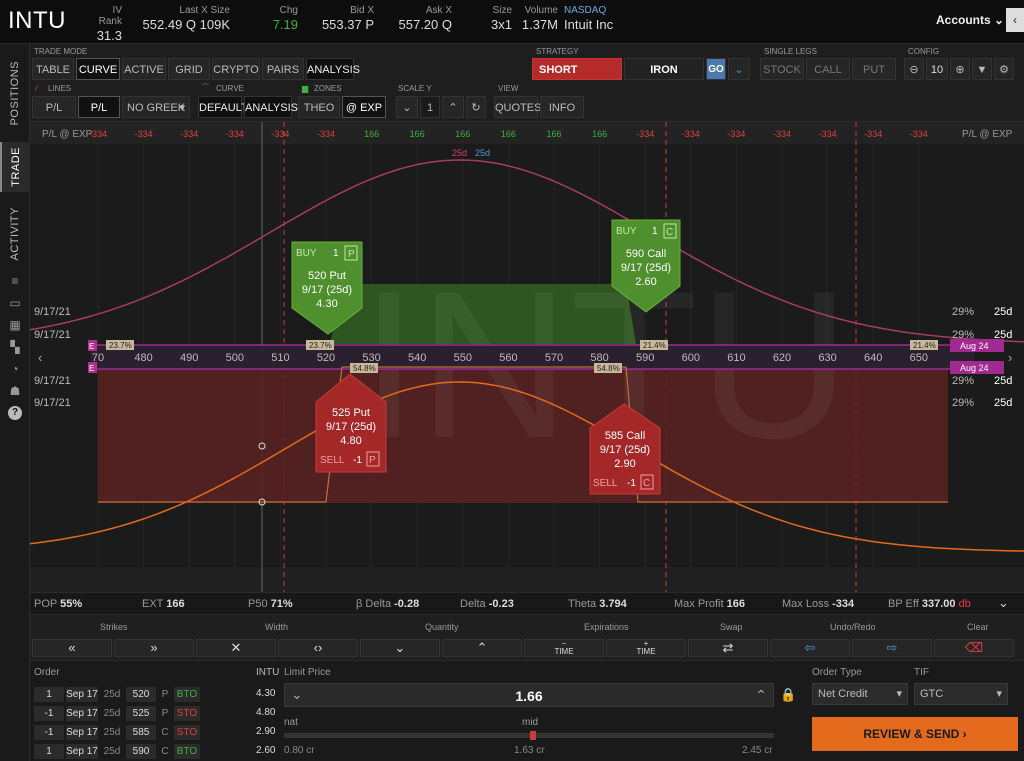  Describe the element at coordinates (37, 20) in the screenshot. I see `symbol: INTU` at that location.